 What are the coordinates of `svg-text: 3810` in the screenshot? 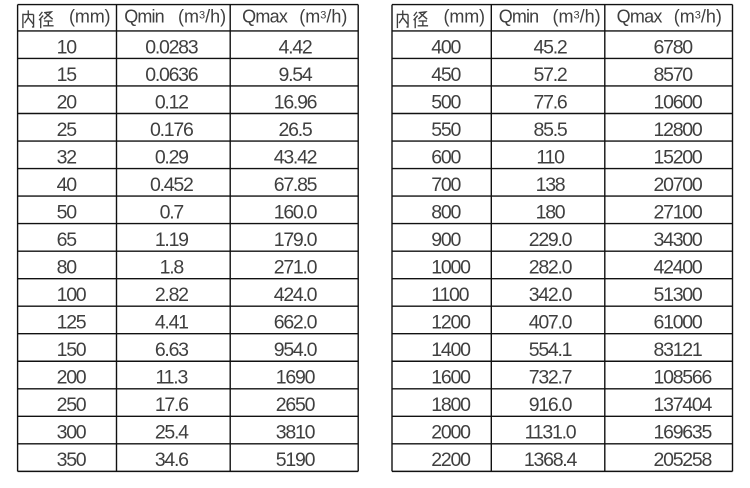 It's located at (296, 433).